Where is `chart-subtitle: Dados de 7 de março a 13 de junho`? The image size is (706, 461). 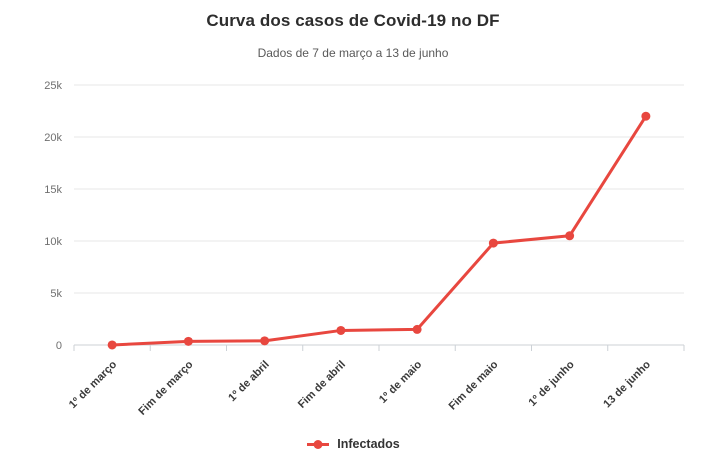 chart-subtitle: Dados de 7 de março a 13 de junho is located at coordinates (353, 53).